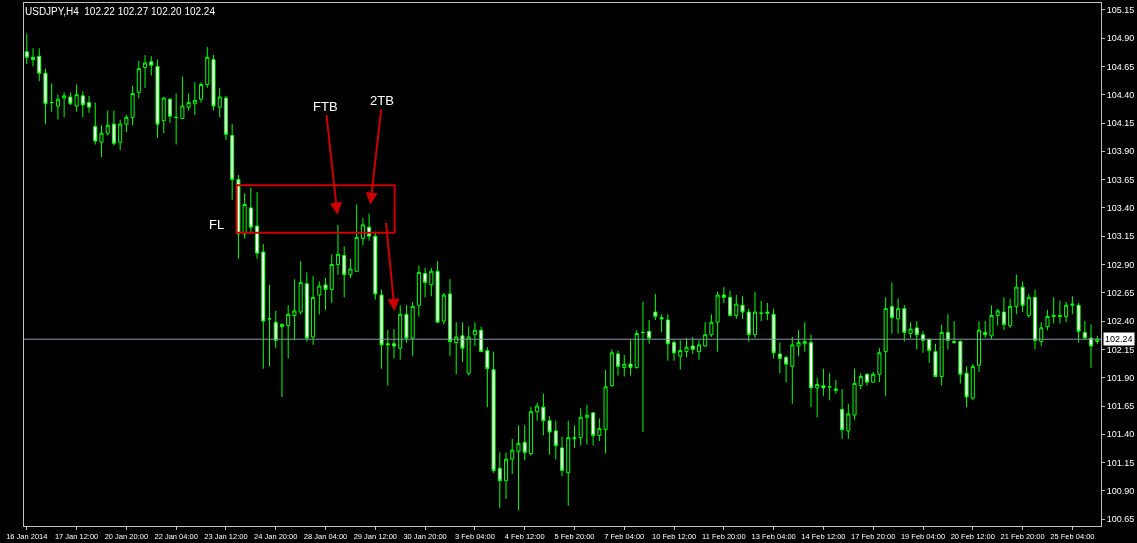 The image size is (1137, 543). I want to click on y-tick-label: 101.15, so click(1120, 462).